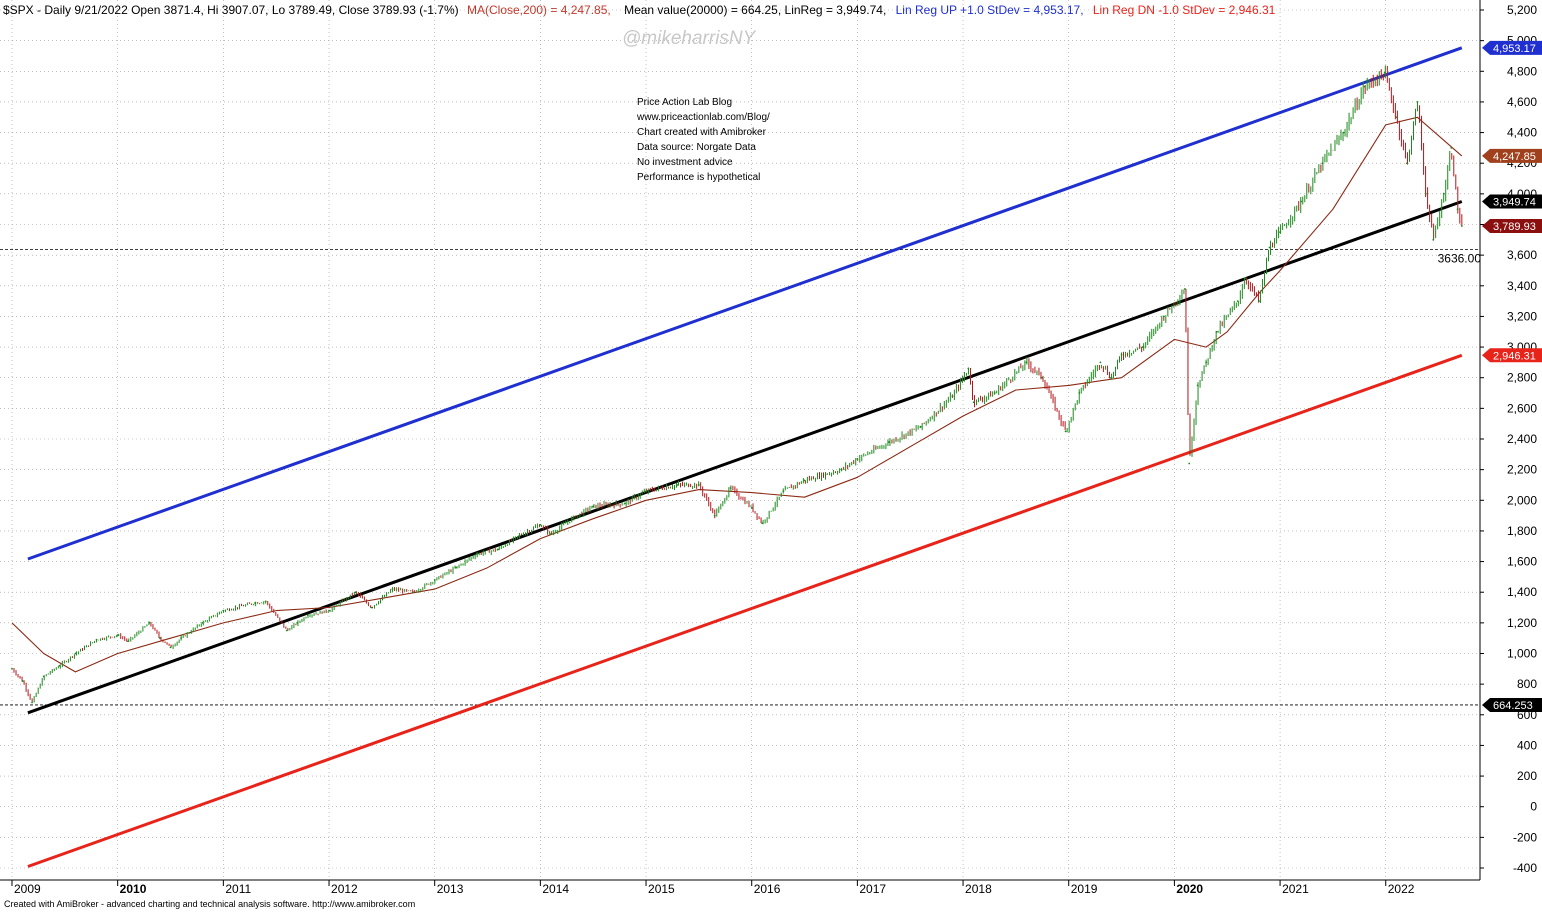 Image resolution: width=1542 pixels, height=916 pixels. What do you see at coordinates (1522, 623) in the screenshot?
I see `y-tick-label: 1,200` at bounding box center [1522, 623].